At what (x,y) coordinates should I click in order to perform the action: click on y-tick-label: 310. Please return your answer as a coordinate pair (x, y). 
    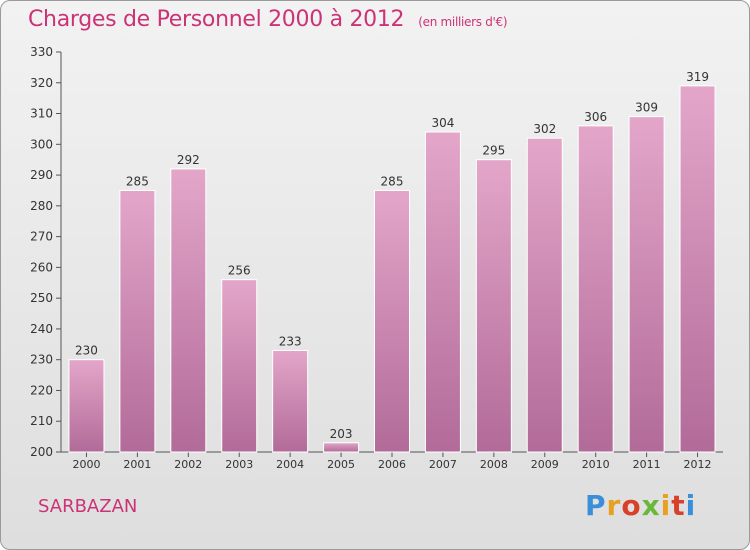
    Looking at the image, I should click on (41, 114).